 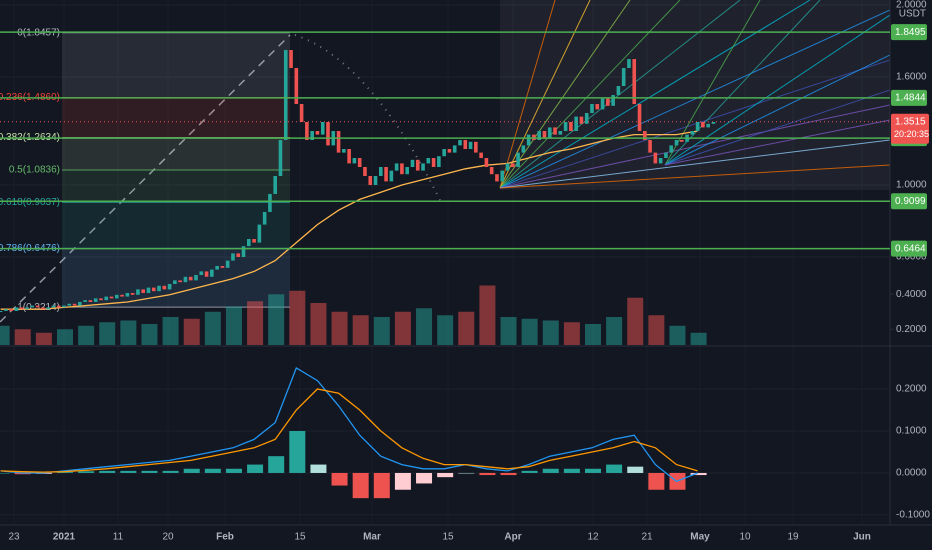 I want to click on x-tick-label: 23, so click(x=14, y=537).